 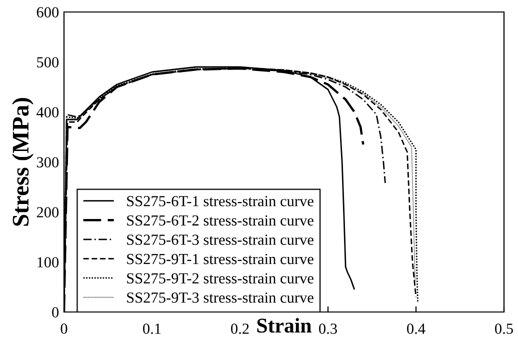 What do you see at coordinates (47, 162) in the screenshot?
I see `y-tick-label: 300` at bounding box center [47, 162].